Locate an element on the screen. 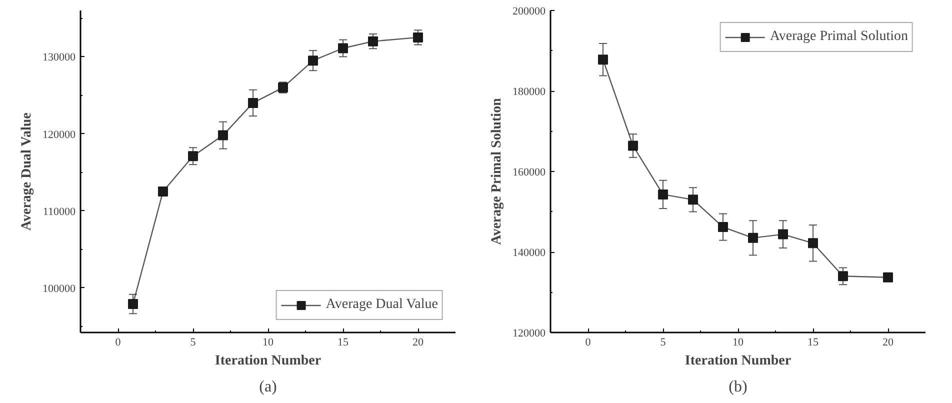 This screenshot has height=403, width=952. text: (a) is located at coordinates (268, 387).